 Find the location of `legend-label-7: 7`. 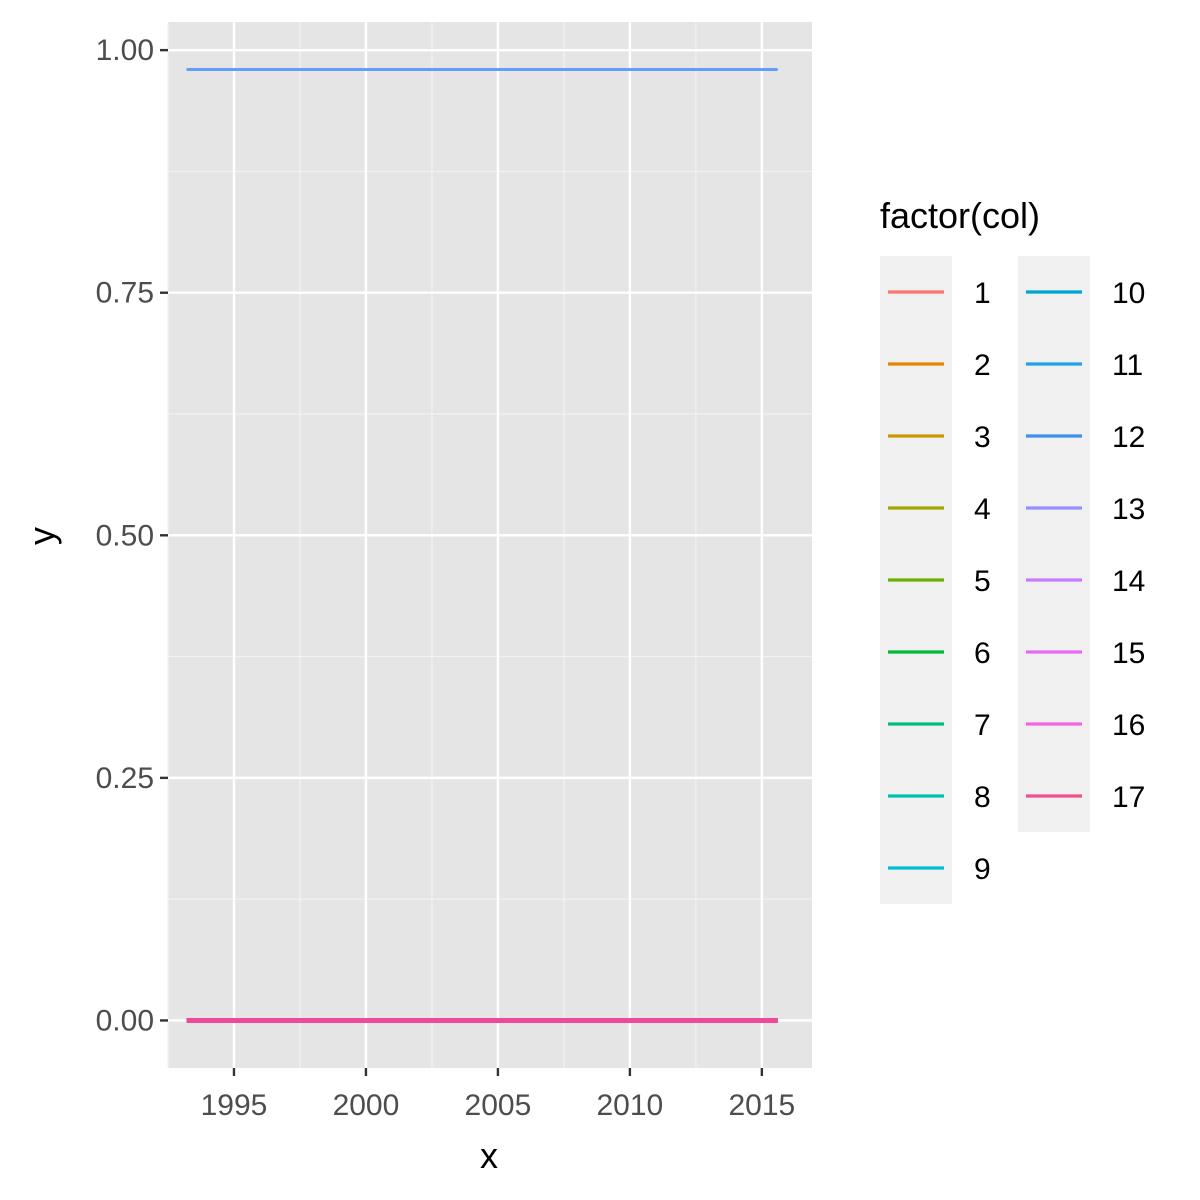

legend-label-7: 7 is located at coordinates (982, 725).